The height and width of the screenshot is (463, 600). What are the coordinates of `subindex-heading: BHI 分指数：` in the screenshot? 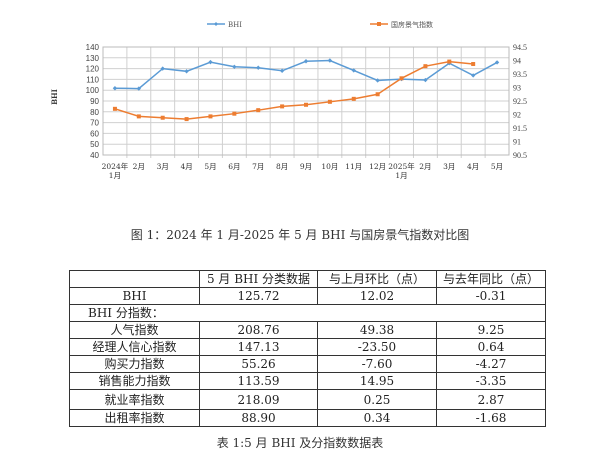 It's located at (307, 313).